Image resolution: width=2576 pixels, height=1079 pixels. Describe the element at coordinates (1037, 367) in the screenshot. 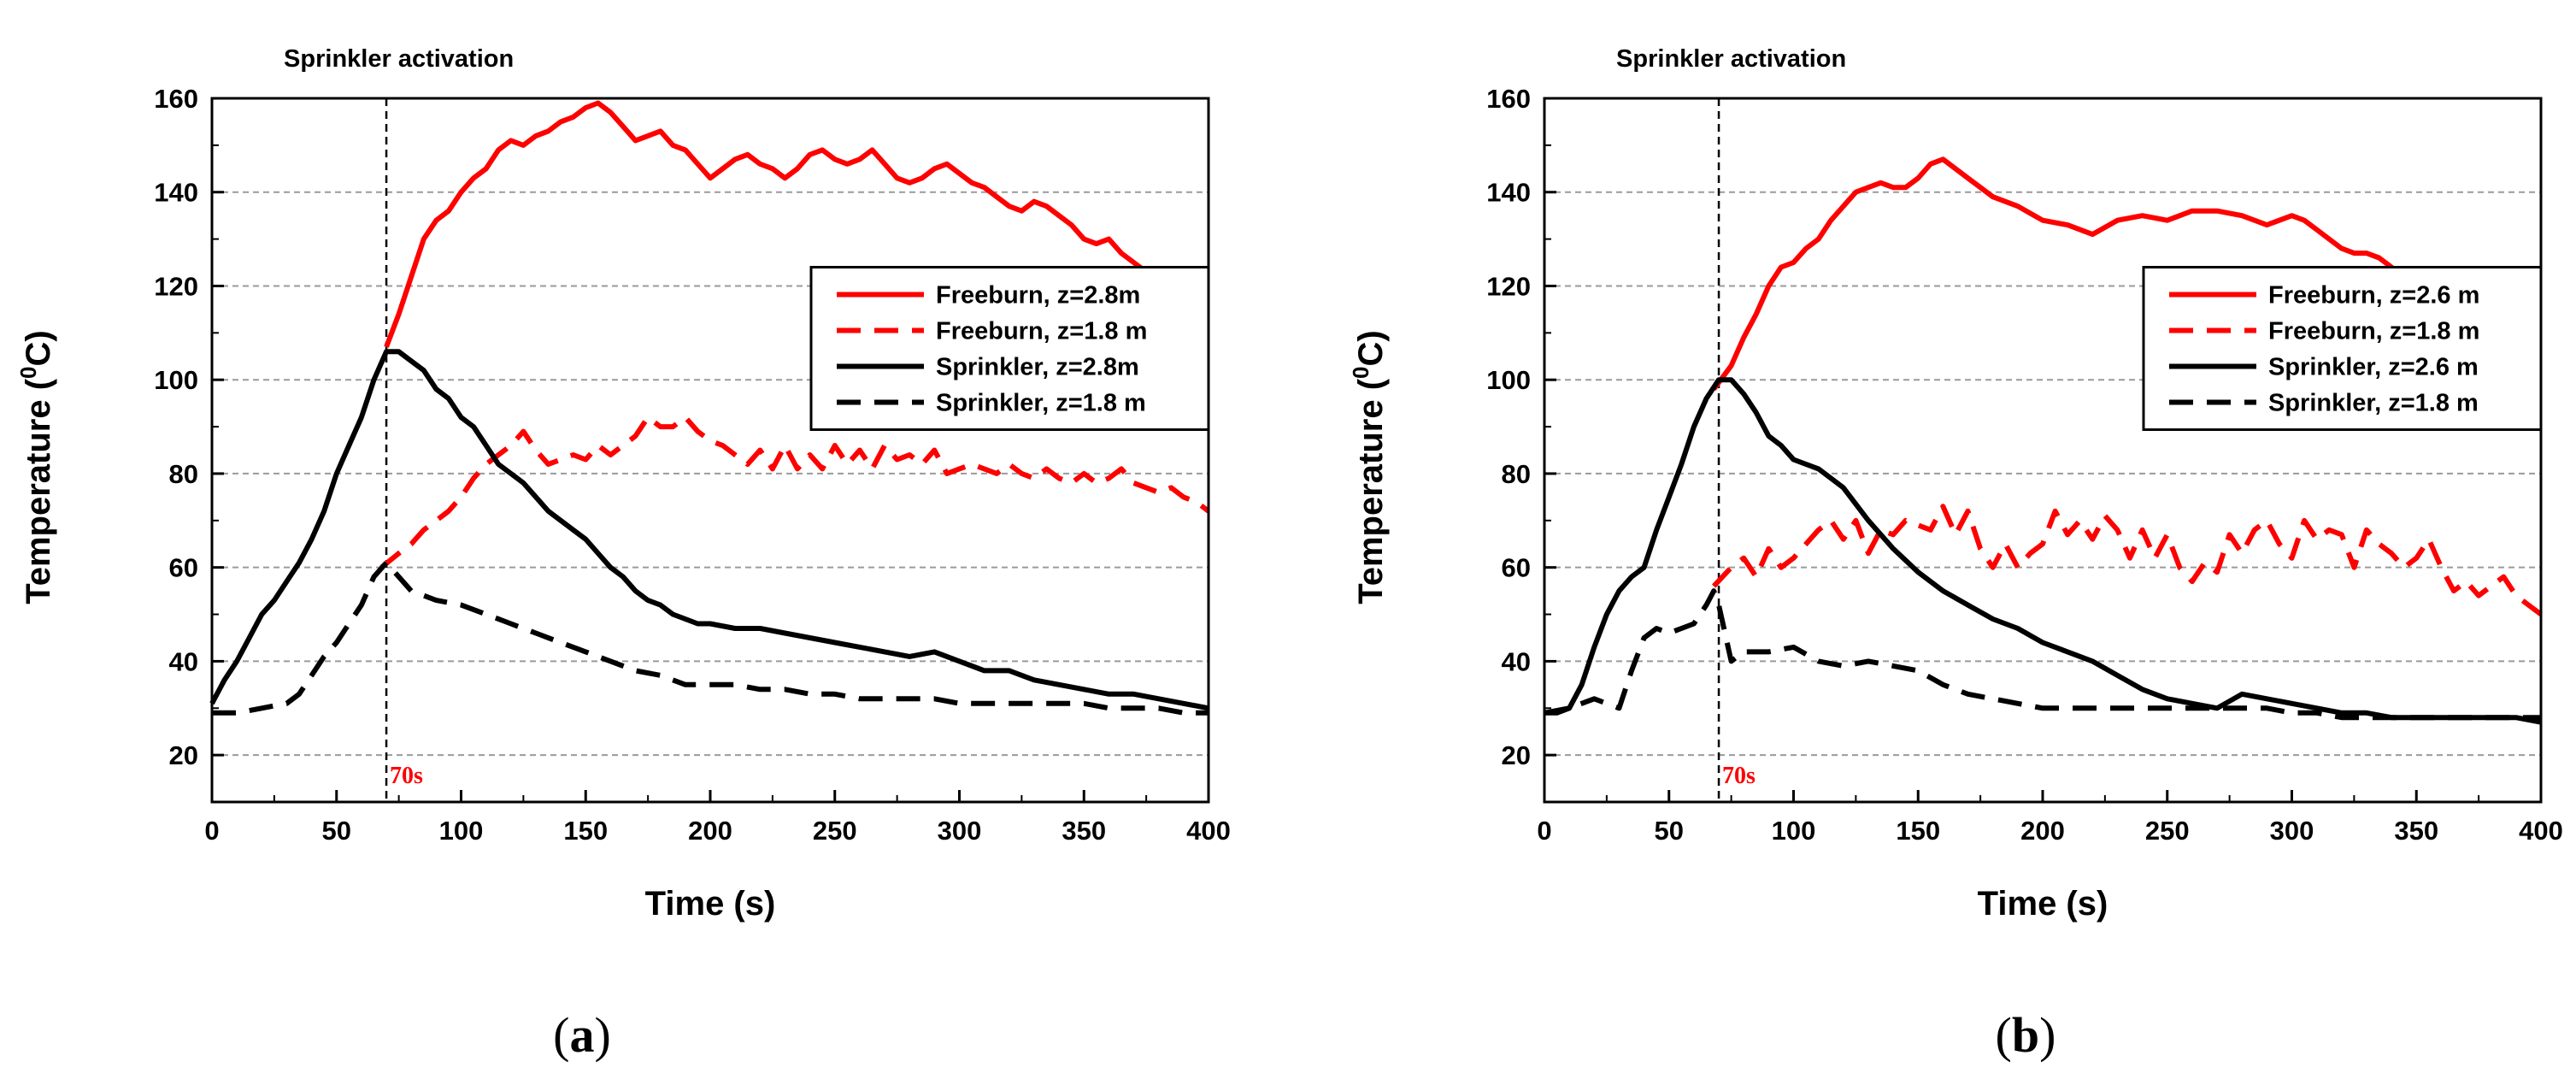

I see `legend-label-2: Sprinkler, z=2.8m` at that location.